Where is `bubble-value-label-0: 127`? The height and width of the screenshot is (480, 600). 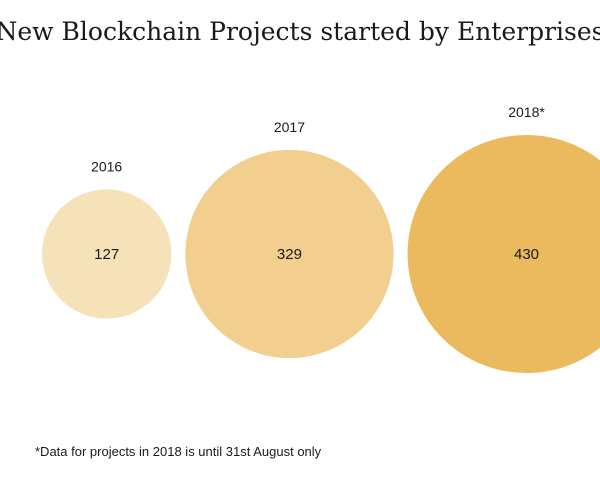 bubble-value-label-0: 127 is located at coordinates (106, 254).